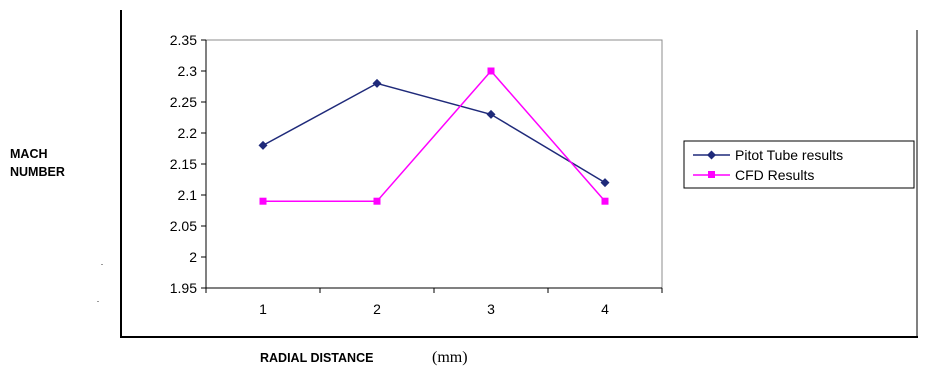 The width and height of the screenshot is (926, 368). I want to click on y-tick-label: 2, so click(193, 257).